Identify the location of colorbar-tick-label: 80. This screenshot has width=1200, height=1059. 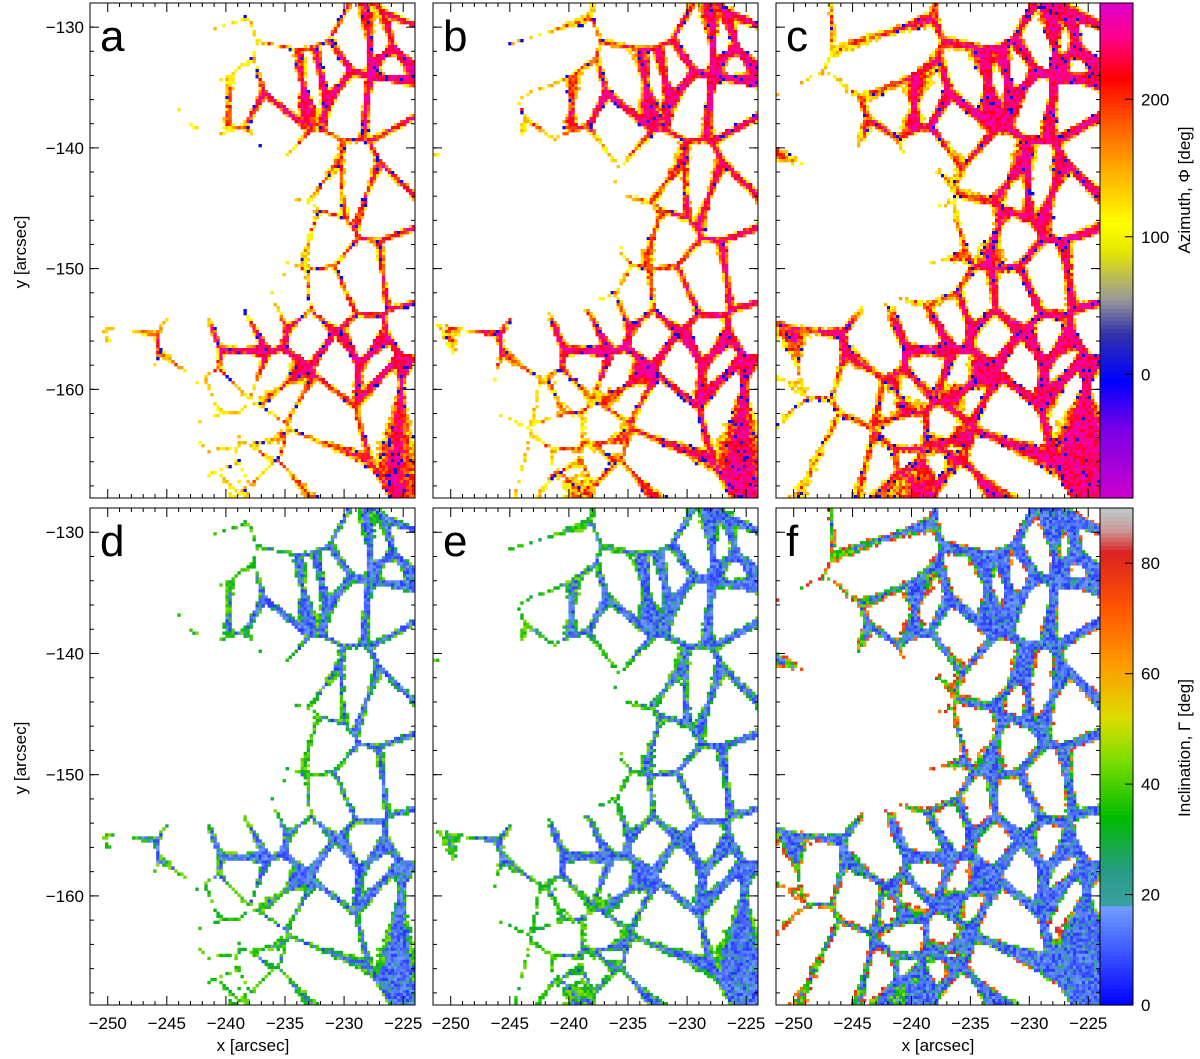
(1150, 563).